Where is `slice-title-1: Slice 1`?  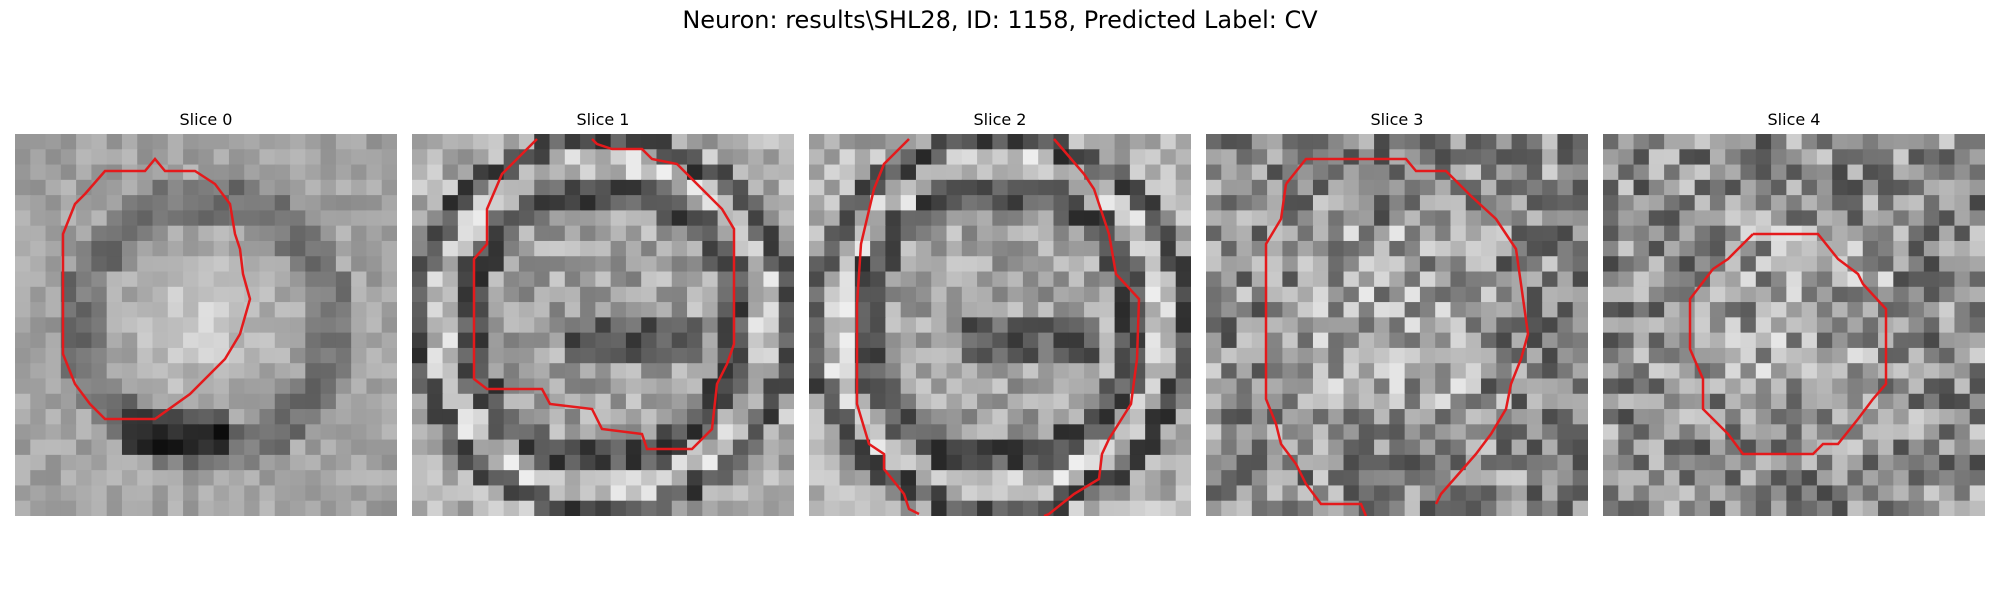
slice-title-1: Slice 1 is located at coordinates (603, 119).